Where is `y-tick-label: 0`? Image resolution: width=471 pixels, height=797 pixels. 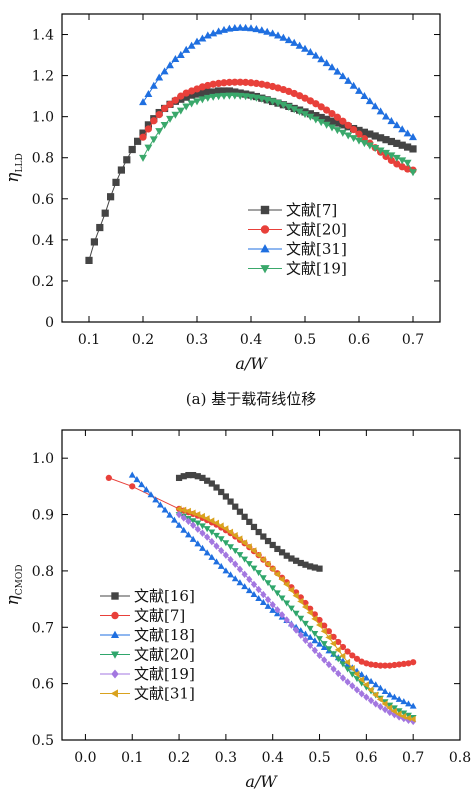
y-tick-label: 0 is located at coordinates (49, 323).